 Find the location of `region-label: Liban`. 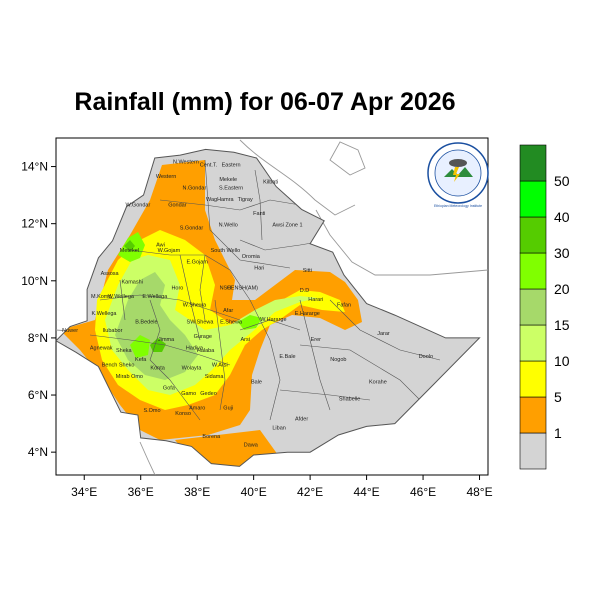

region-label: Liban is located at coordinates (278, 428).